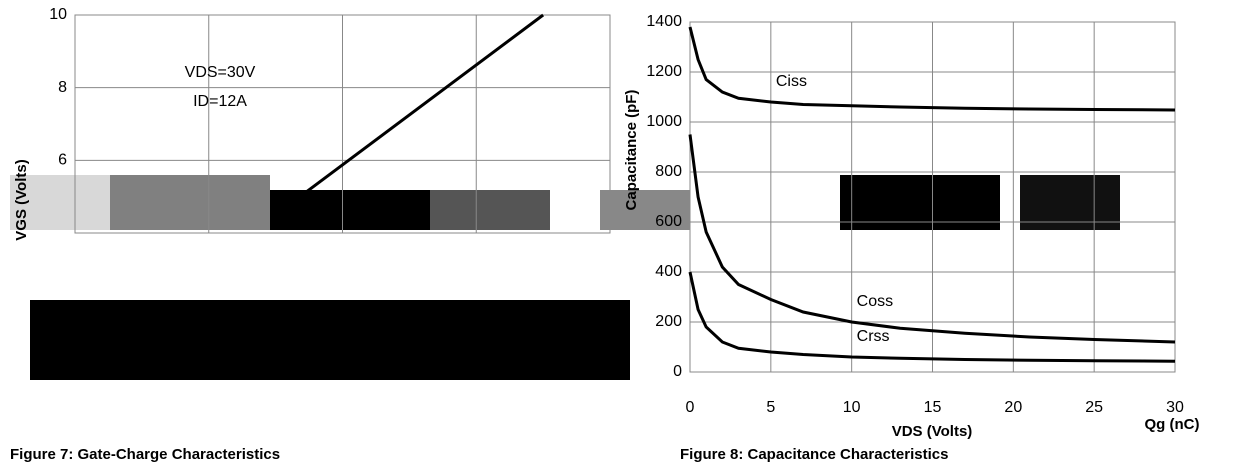 Image resolution: width=1260 pixels, height=471 pixels. Describe the element at coordinates (814, 454) in the screenshot. I see `chart-title: Figure 8: Capacitance Characteristics` at that location.